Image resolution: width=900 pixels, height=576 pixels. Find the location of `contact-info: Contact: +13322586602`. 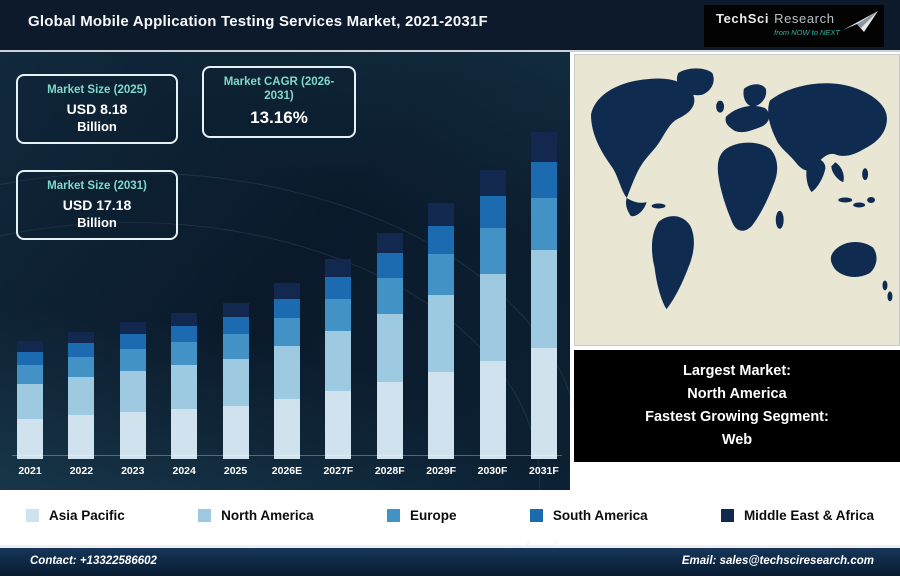

contact-info: Contact: +13322586602 is located at coordinates (93, 561).